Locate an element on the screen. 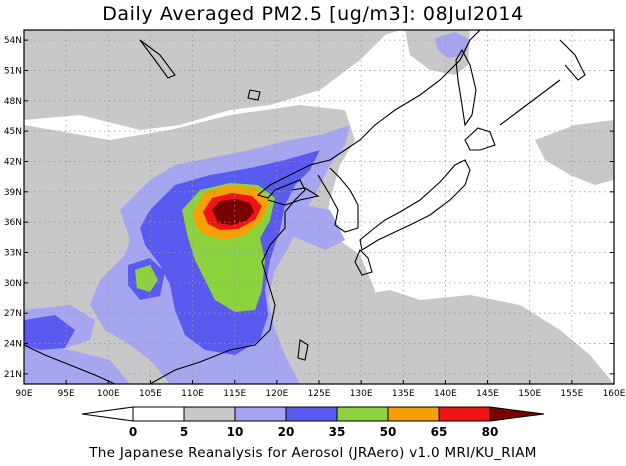 Image resolution: width=626 pixels, height=466 pixels. colorbar-label: 10 is located at coordinates (235, 432).